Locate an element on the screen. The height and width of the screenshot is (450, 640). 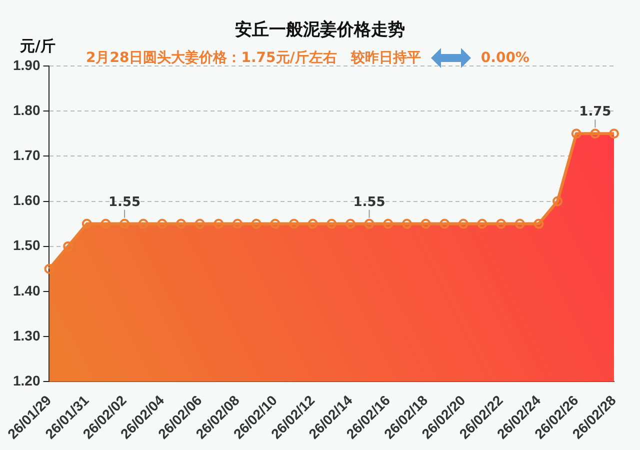
y-tick-label: 1.60 is located at coordinates (26, 200).